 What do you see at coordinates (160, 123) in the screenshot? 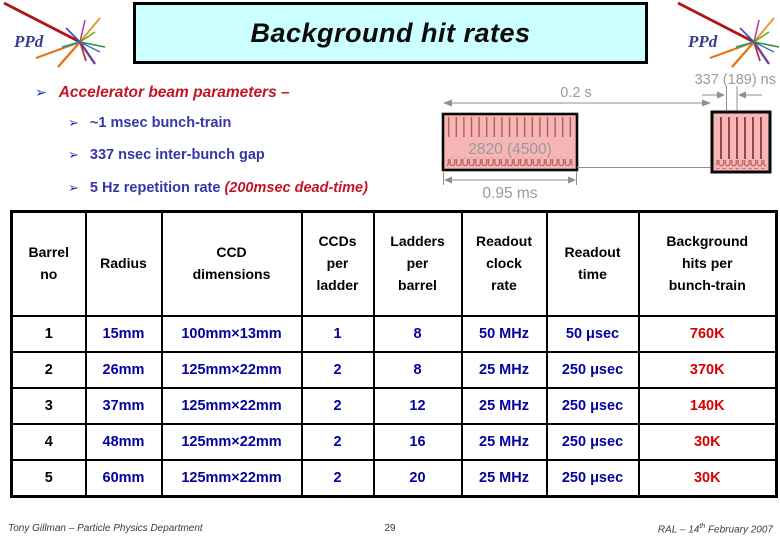
I see `bullet-sub1-text: ~1 msec bunch-train` at bounding box center [160, 123].